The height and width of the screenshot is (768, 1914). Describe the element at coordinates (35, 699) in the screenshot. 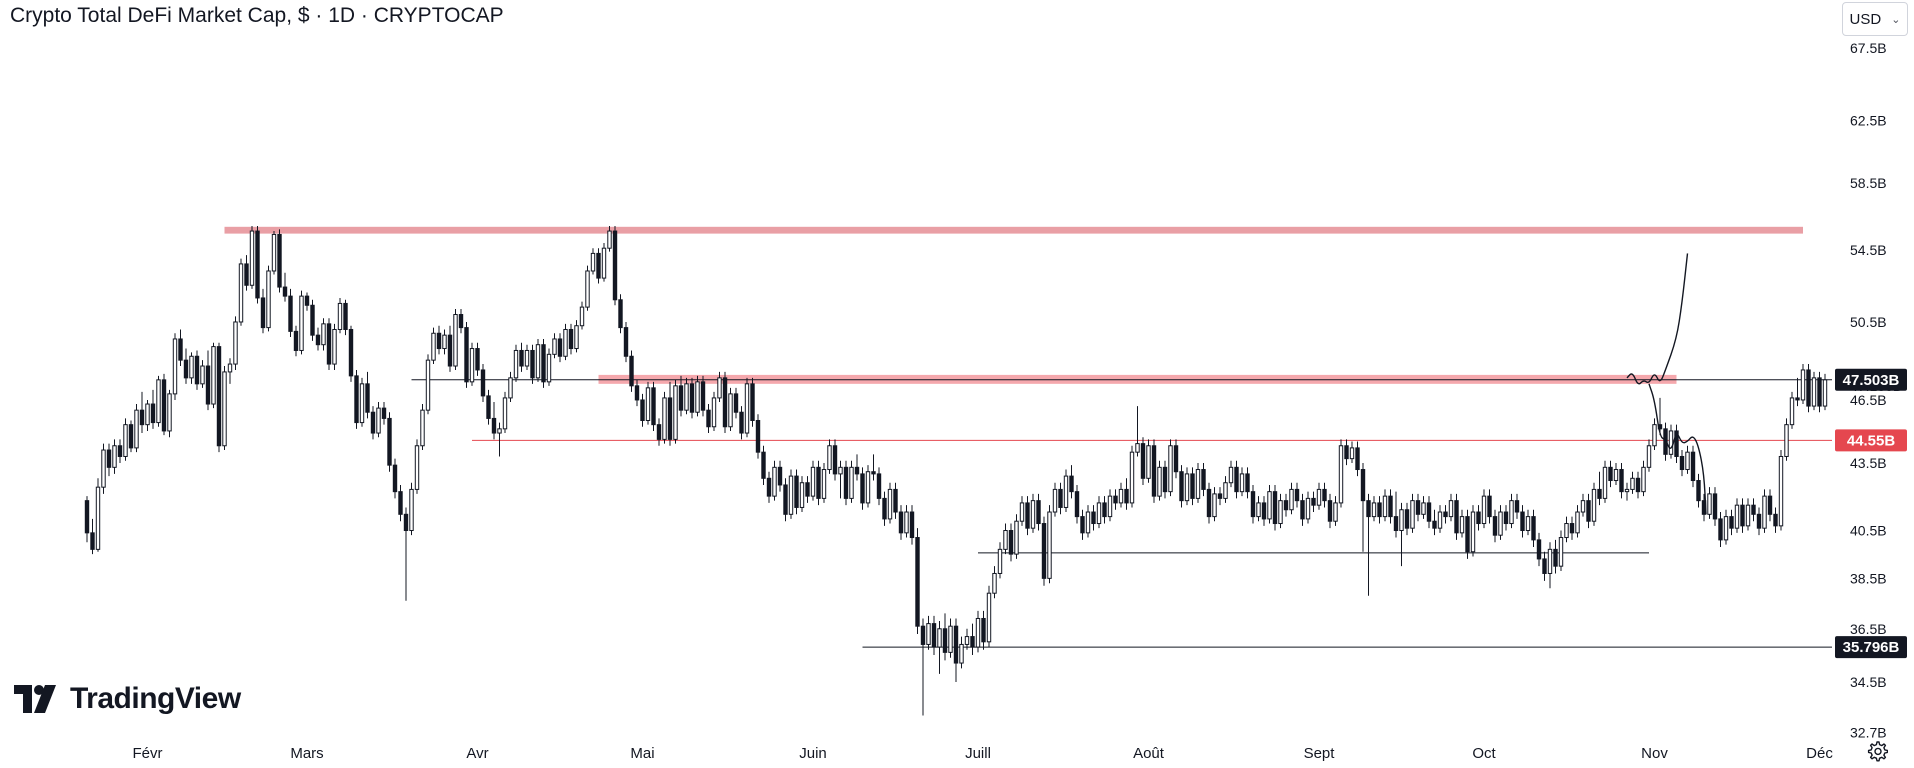

I see `tradingview-logo-icon` at that location.